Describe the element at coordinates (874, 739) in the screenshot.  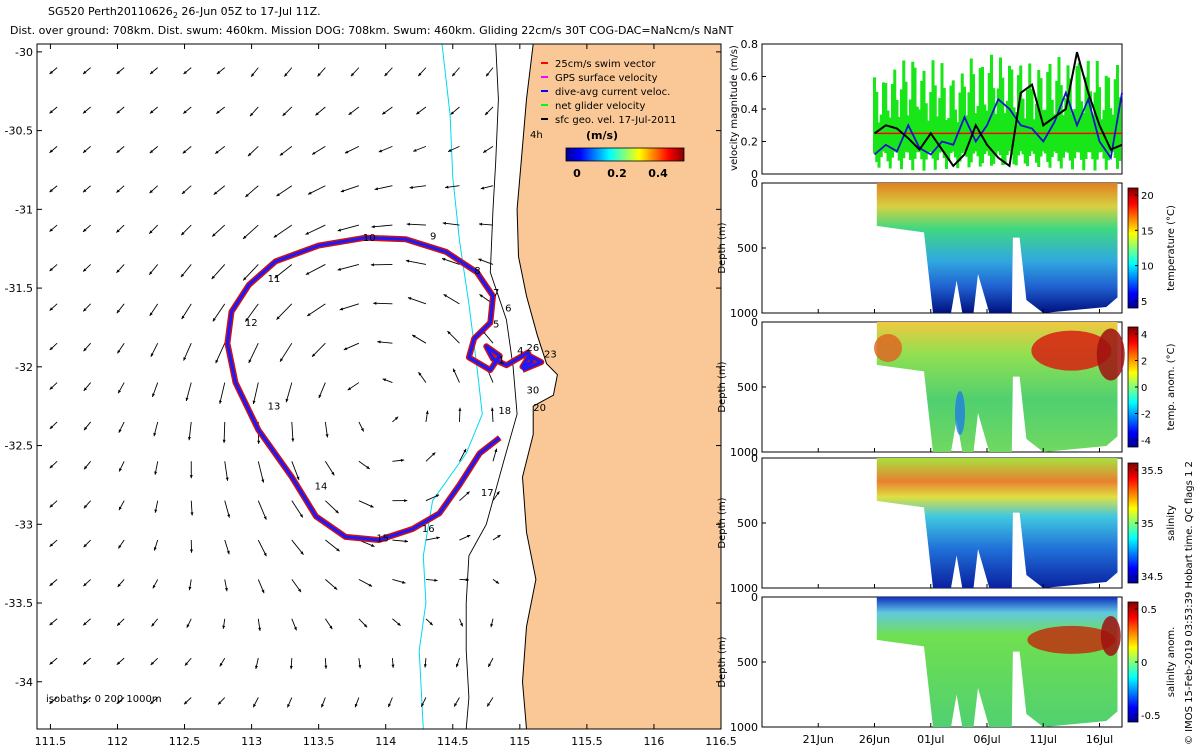
I see `date-tick-label: 26Jun` at that location.